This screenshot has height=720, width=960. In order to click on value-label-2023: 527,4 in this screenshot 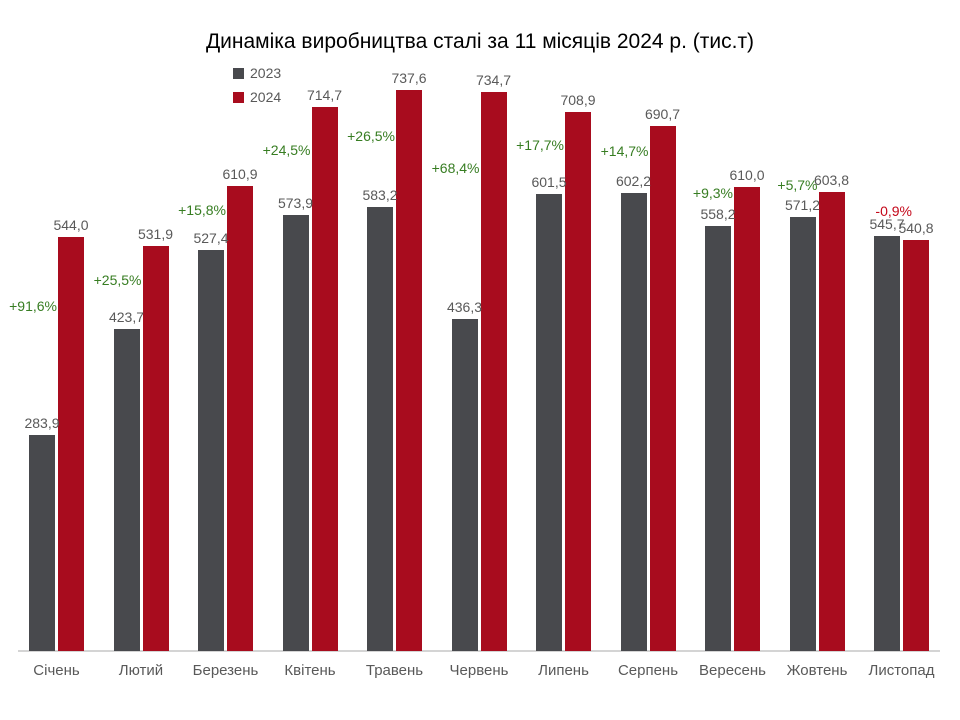, I will do `click(211, 237)`.